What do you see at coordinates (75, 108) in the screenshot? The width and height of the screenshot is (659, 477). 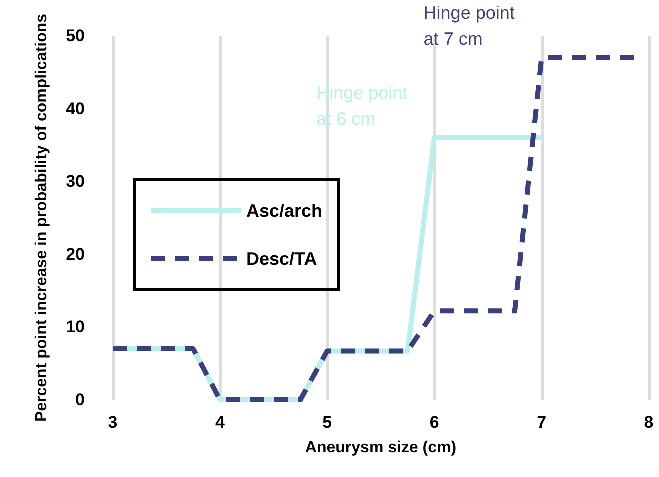 I see `y-tick-label: 40` at bounding box center [75, 108].